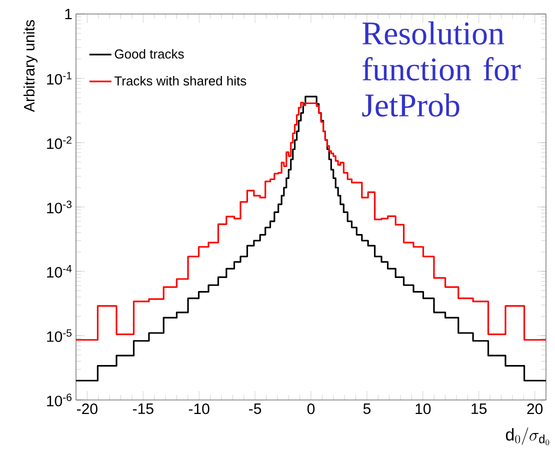 The image size is (555, 454). What do you see at coordinates (31, 66) in the screenshot?
I see `y-axis-title: Arbitrary units` at bounding box center [31, 66].